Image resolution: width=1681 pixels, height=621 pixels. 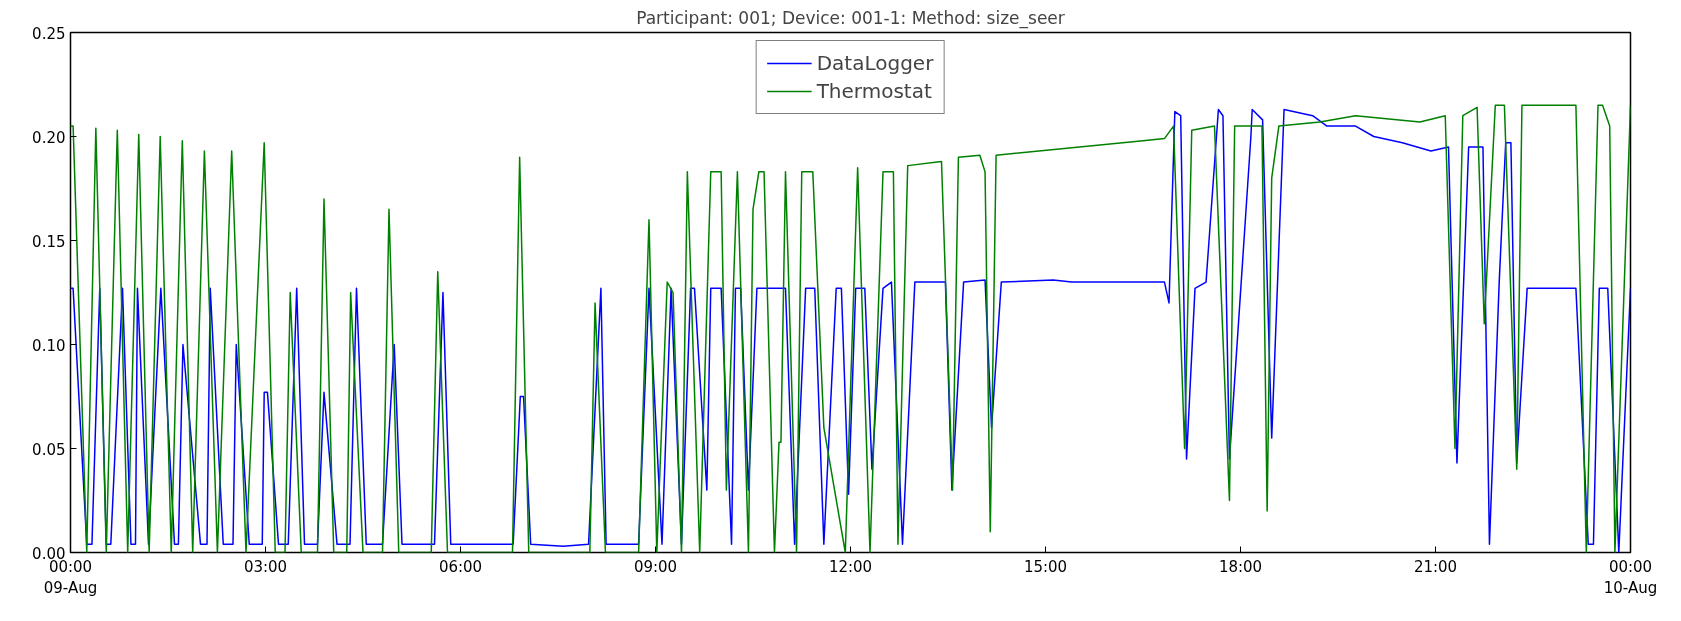 I want to click on x-tick-label: 12:00, so click(x=850, y=566).